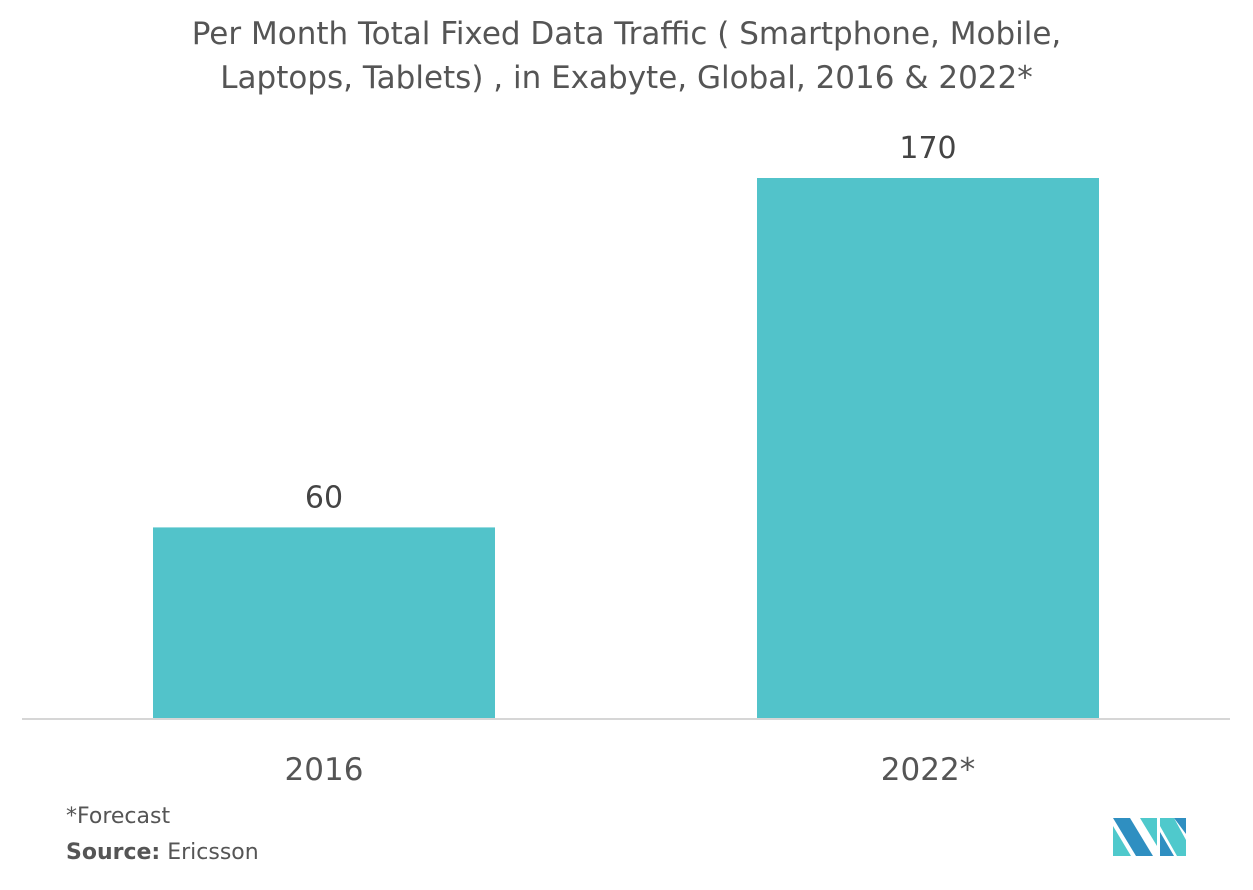 The height and width of the screenshot is (890, 1253). What do you see at coordinates (324, 770) in the screenshot?
I see `x-tick-label: 2016` at bounding box center [324, 770].